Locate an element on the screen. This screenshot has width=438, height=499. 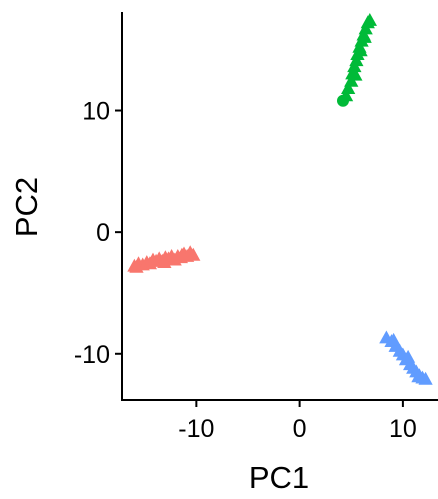
data-point-s3-p12 is located at coordinates (393, 339).